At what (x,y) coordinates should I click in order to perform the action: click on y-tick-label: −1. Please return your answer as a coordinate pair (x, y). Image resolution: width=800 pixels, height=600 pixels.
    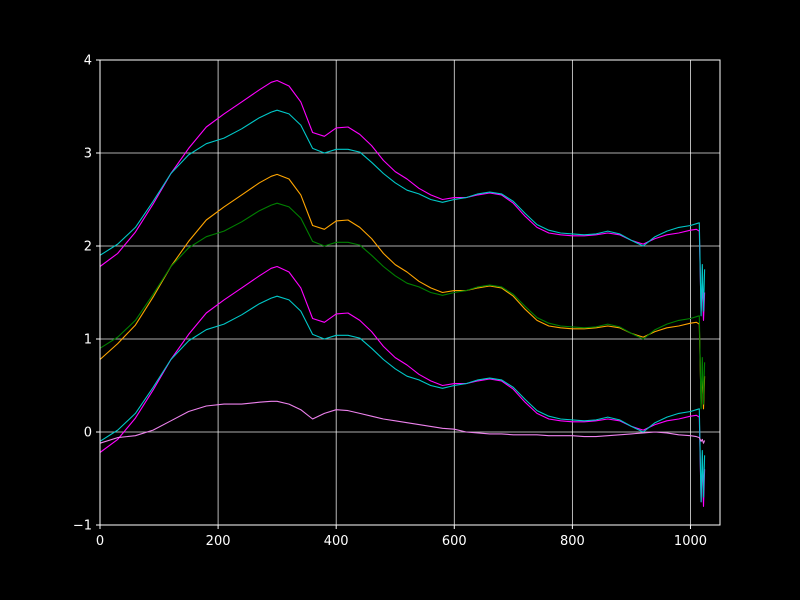
    Looking at the image, I should click on (82, 526).